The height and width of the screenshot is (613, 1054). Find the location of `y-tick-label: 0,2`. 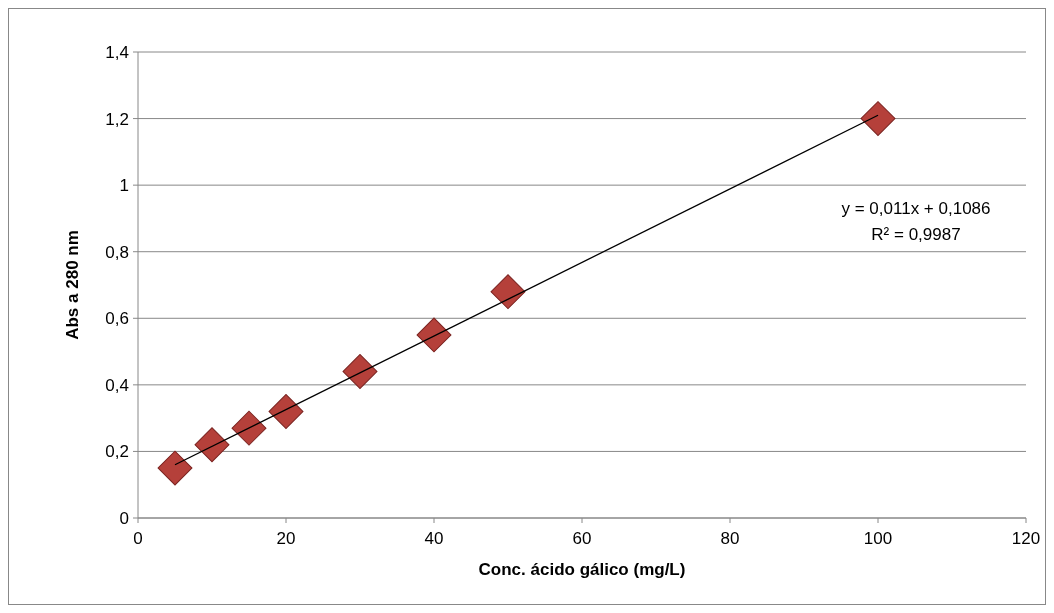

y-tick-label: 0,2 is located at coordinates (117, 452).